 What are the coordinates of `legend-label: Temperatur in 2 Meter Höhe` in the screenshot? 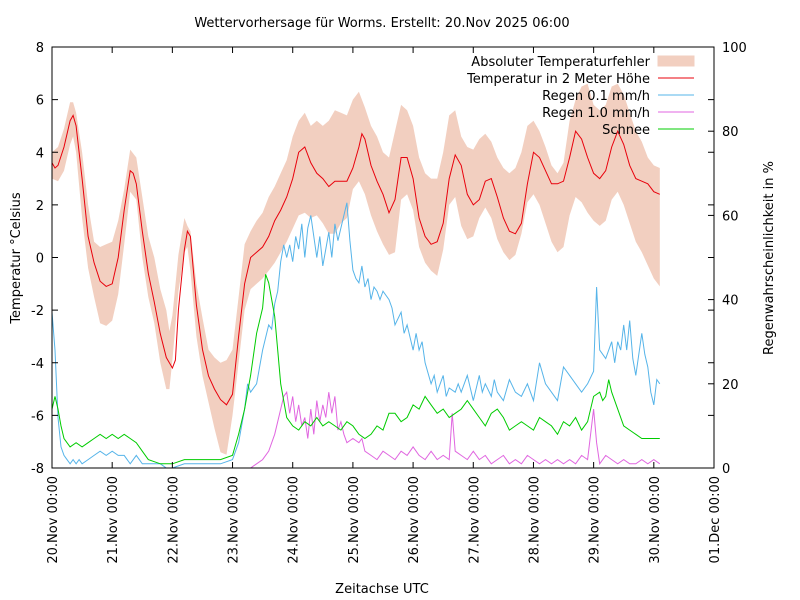 It's located at (558, 79).